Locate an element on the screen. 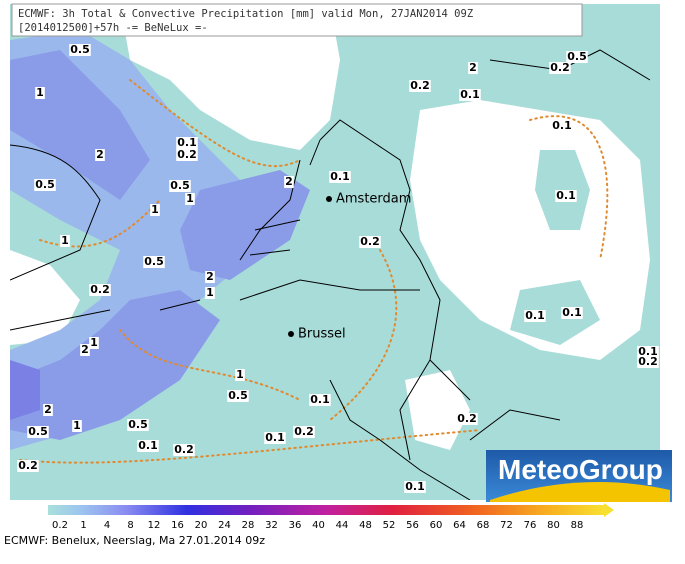  logo-text: MeteoGroup is located at coordinates (580, 469).